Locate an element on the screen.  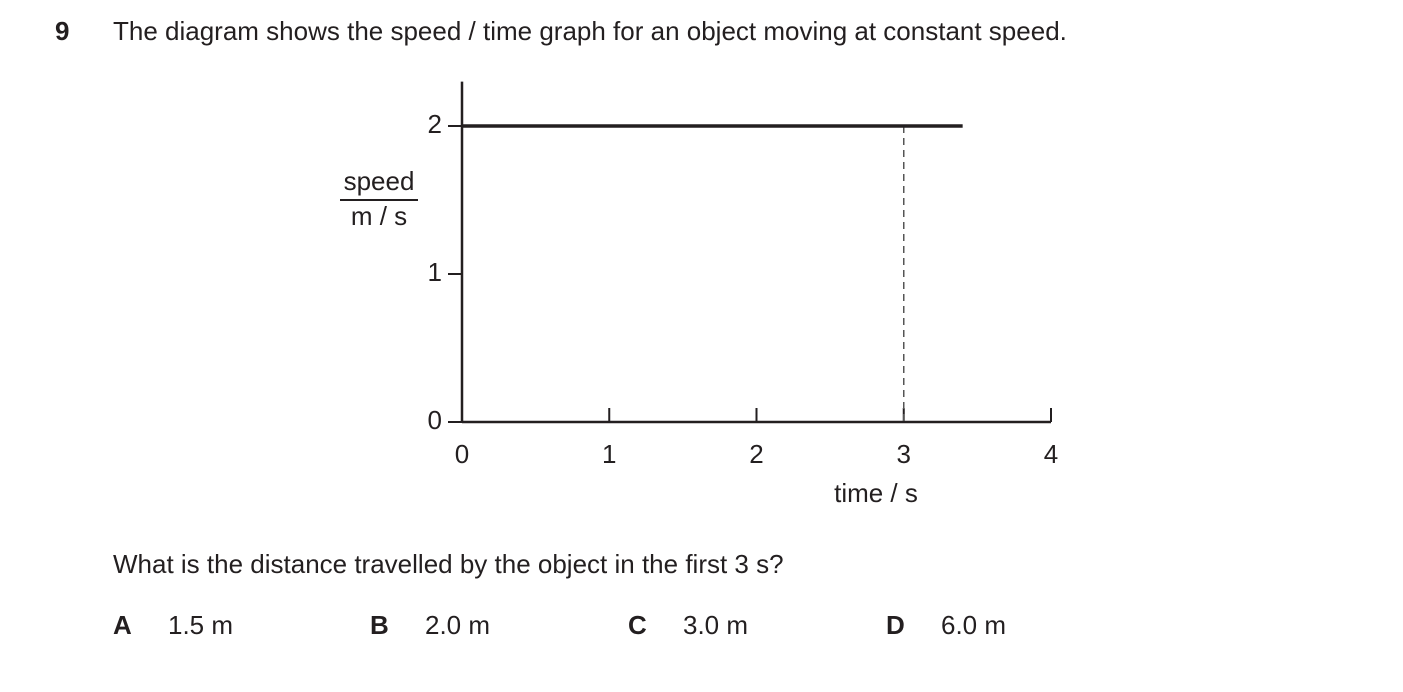
option-text: 2.0 m is located at coordinates (457, 625).